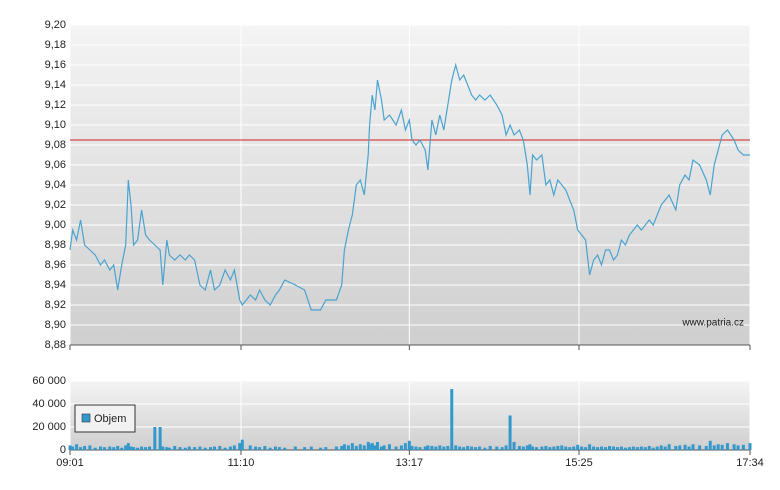 Image resolution: width=780 pixels, height=490 pixels. I want to click on x-tick-label: 09:01, so click(70, 463).